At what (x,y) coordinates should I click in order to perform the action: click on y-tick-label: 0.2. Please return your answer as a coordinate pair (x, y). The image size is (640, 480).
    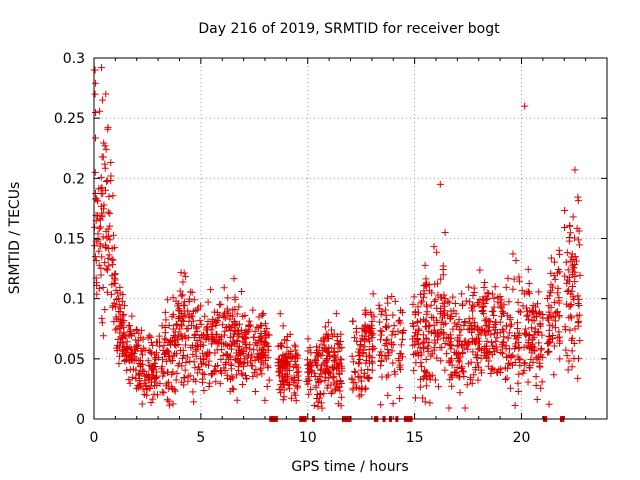
    Looking at the image, I should click on (74, 179).